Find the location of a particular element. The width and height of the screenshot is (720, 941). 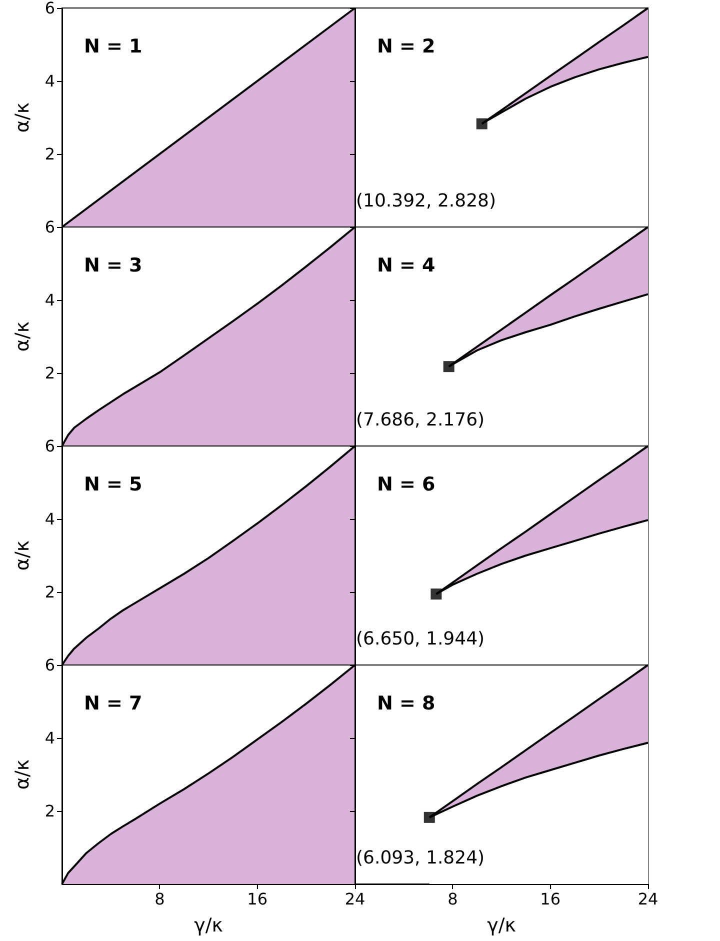

text: N = 4 is located at coordinates (406, 265).